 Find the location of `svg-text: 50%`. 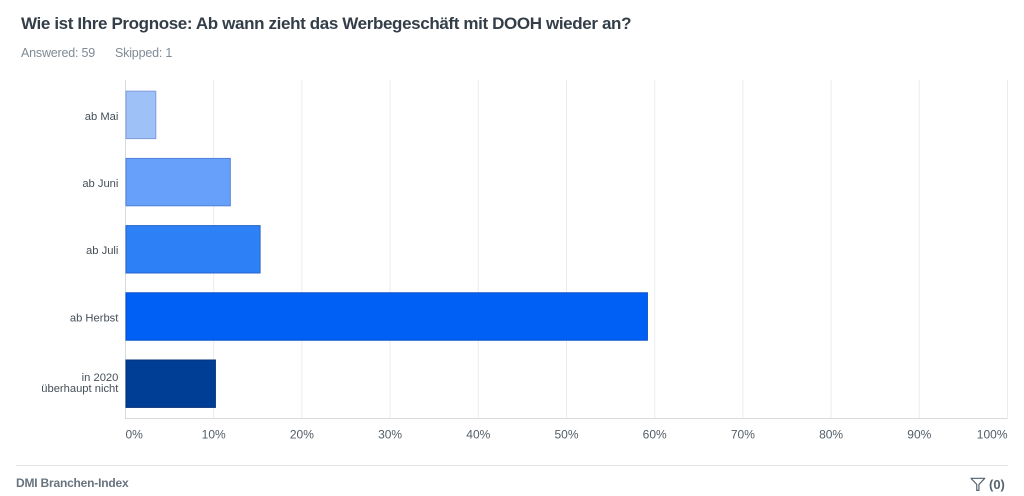

svg-text: 50% is located at coordinates (566, 435).